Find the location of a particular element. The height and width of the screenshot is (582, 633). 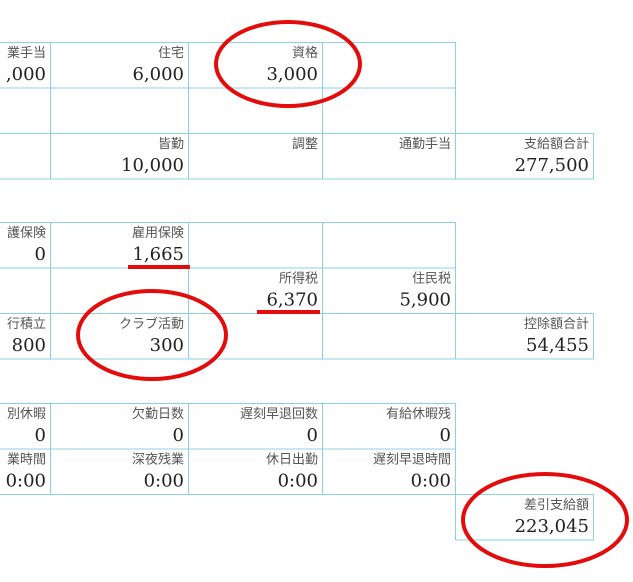

cell-label: 深夜残業 is located at coordinates (158, 460).